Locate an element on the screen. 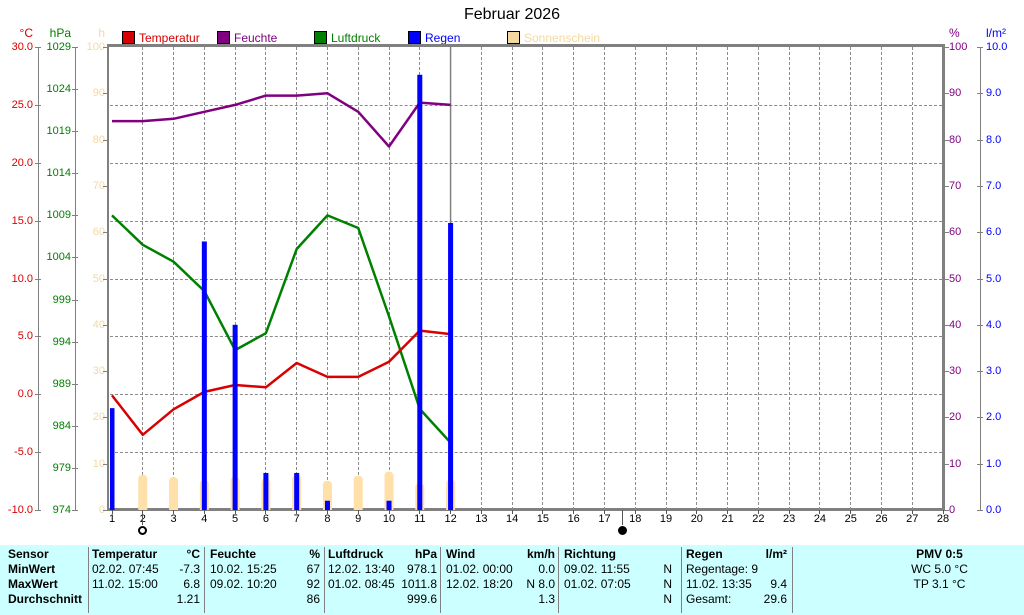 Image resolution: width=1024 pixels, height=615 pixels. x-label-day-16: 16 is located at coordinates (573, 519).